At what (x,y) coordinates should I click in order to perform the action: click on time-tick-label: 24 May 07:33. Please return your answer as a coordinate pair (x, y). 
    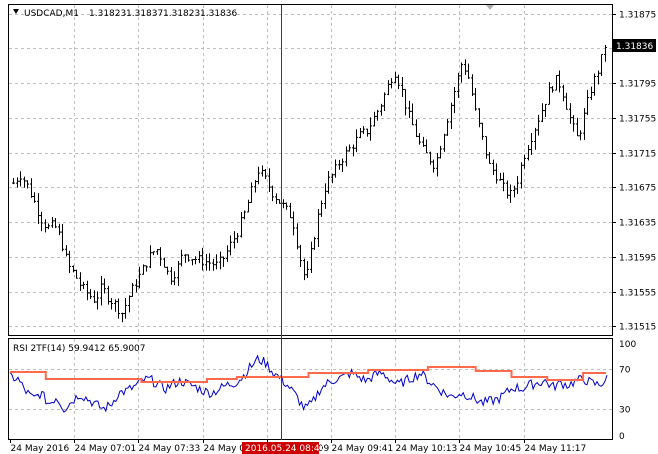
    Looking at the image, I should click on (170, 449).